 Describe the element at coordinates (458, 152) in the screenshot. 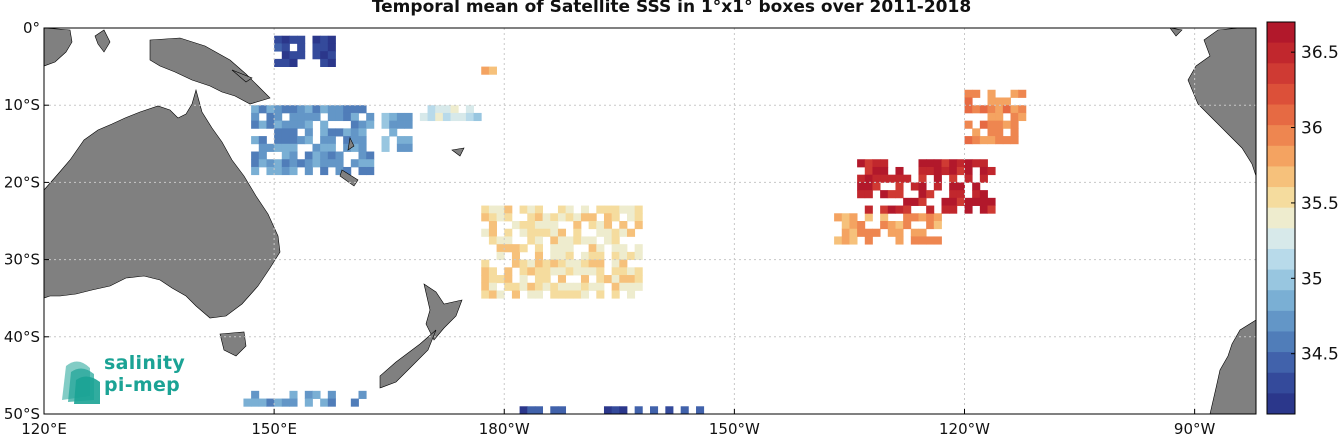

I see `land-fiji` at that location.